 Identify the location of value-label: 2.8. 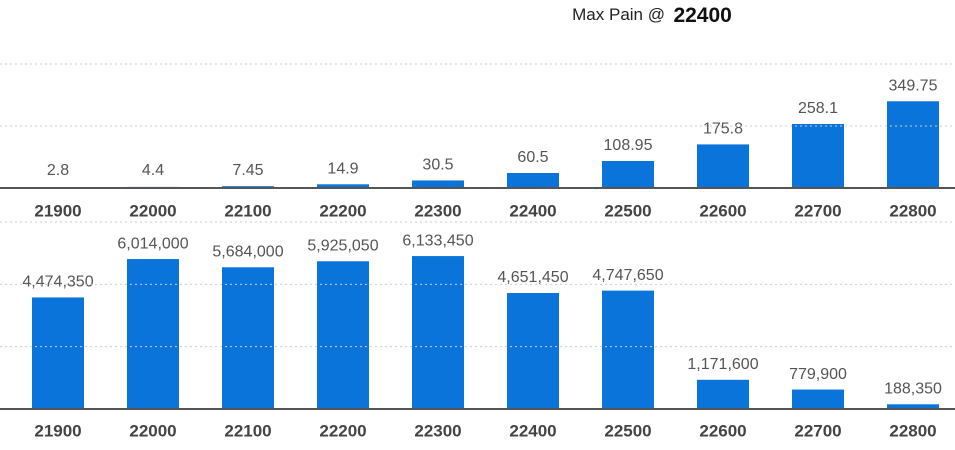
(58, 170).